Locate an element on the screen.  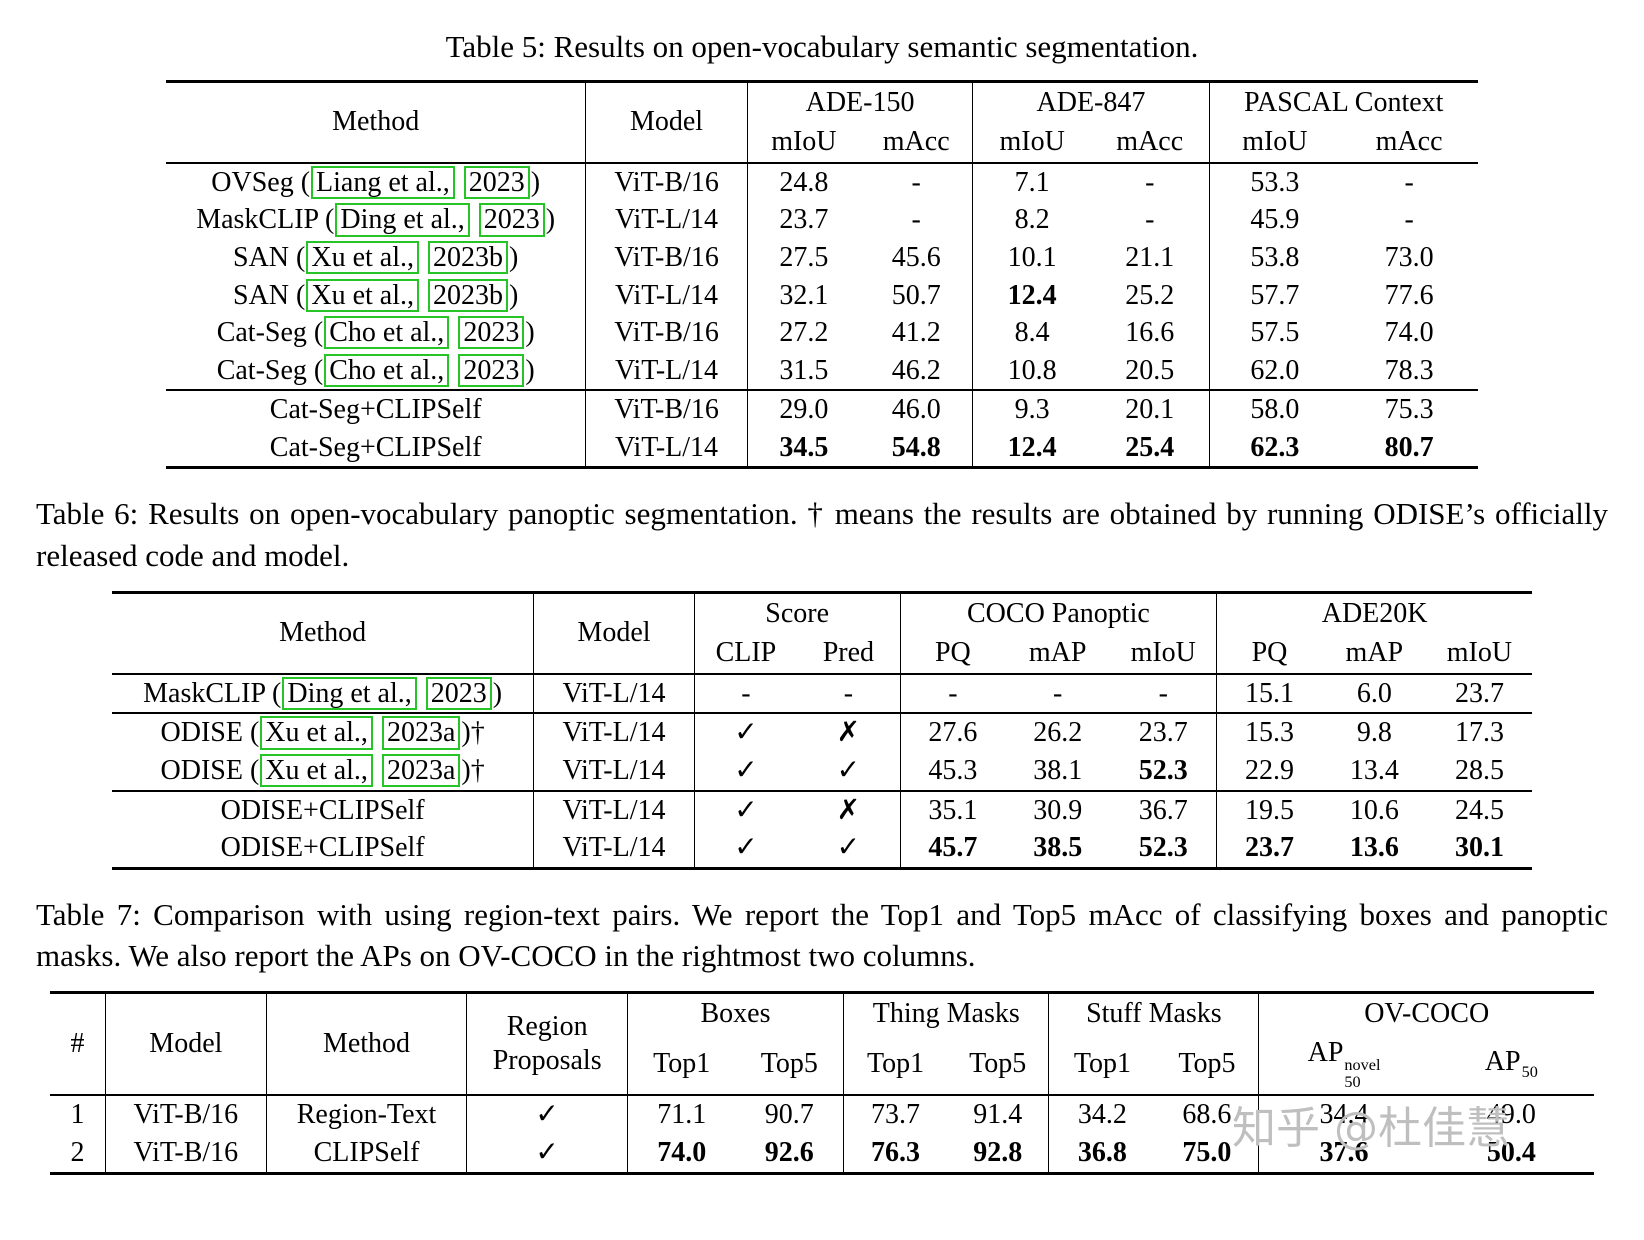
text-part: 31.5 is located at coordinates (804, 370).